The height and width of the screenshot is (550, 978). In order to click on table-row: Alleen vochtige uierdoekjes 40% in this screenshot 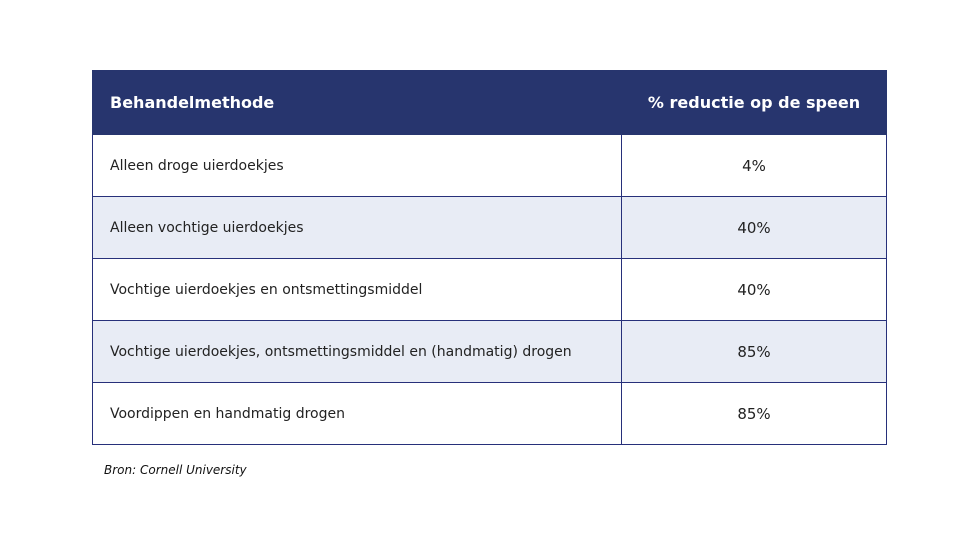, I will do `click(489, 227)`.